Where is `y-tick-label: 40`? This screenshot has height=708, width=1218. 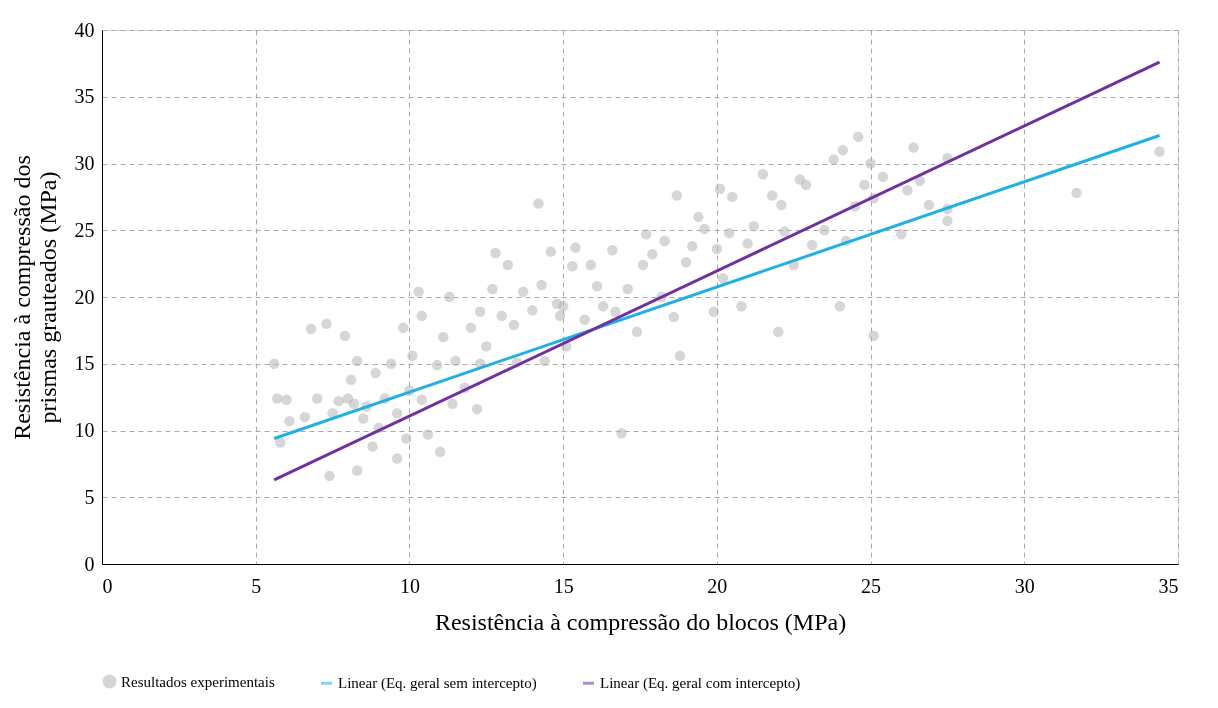
y-tick-label: 40 is located at coordinates (84, 29).